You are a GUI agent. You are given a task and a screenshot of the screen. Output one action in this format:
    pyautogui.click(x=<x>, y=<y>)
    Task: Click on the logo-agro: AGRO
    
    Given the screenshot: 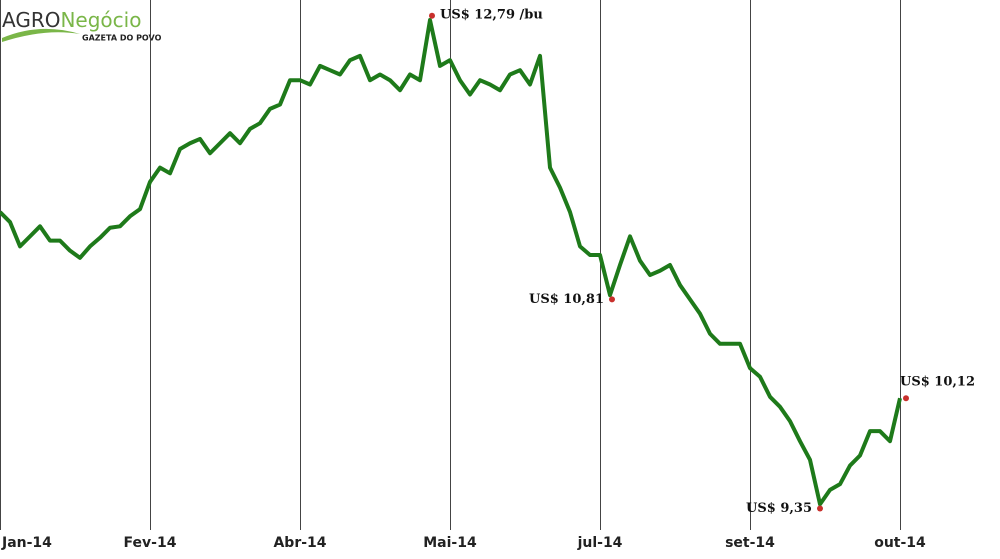 What is the action you would take?
    pyautogui.click(x=31, y=20)
    